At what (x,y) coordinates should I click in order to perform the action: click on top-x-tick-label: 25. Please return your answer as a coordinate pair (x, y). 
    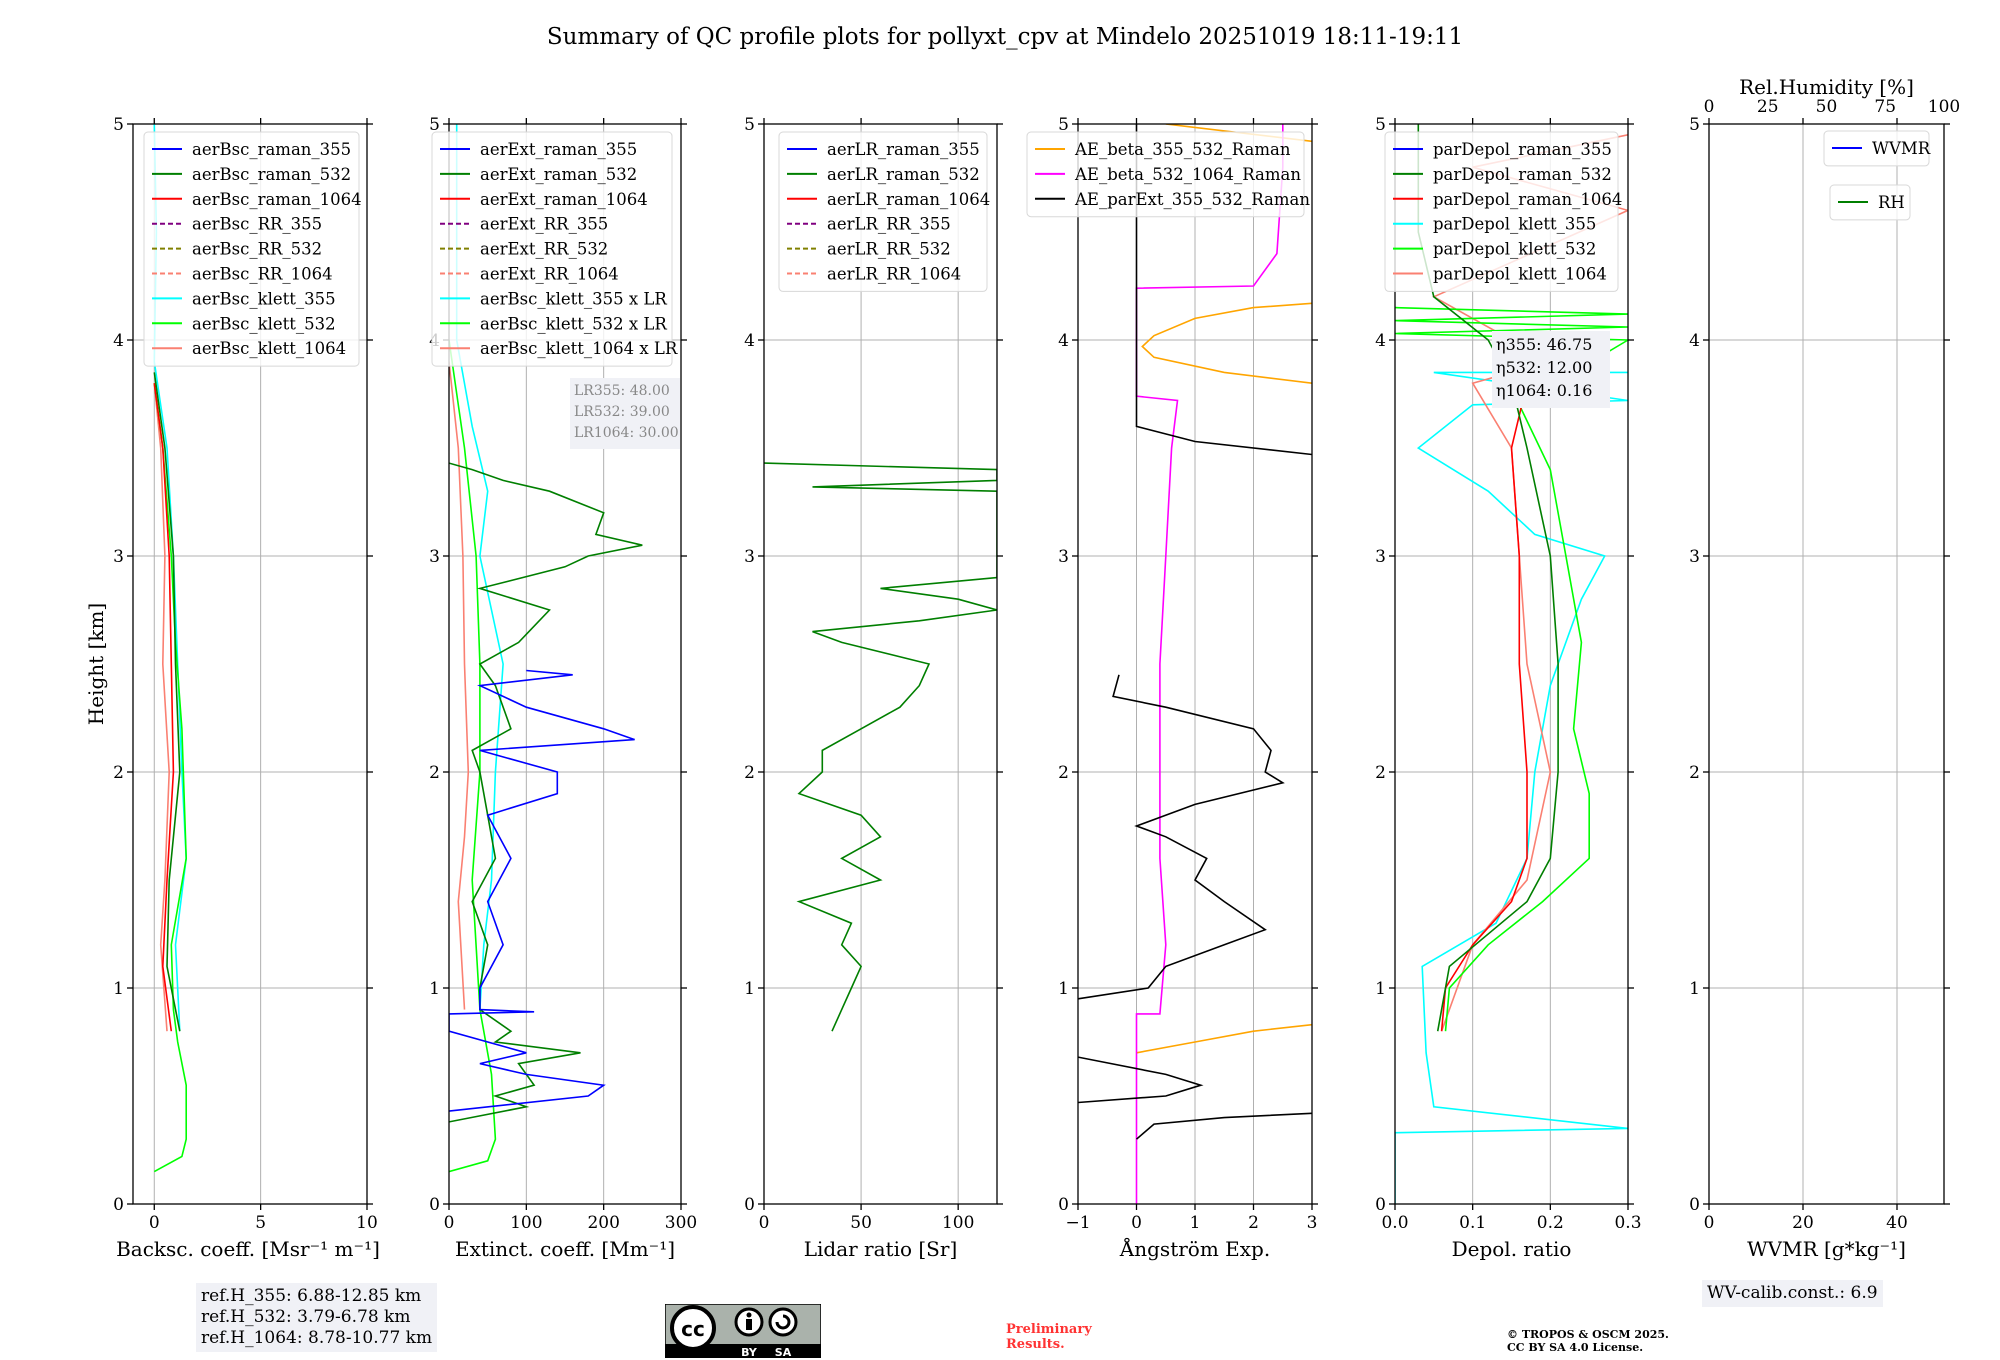
    Looking at the image, I should click on (1768, 107).